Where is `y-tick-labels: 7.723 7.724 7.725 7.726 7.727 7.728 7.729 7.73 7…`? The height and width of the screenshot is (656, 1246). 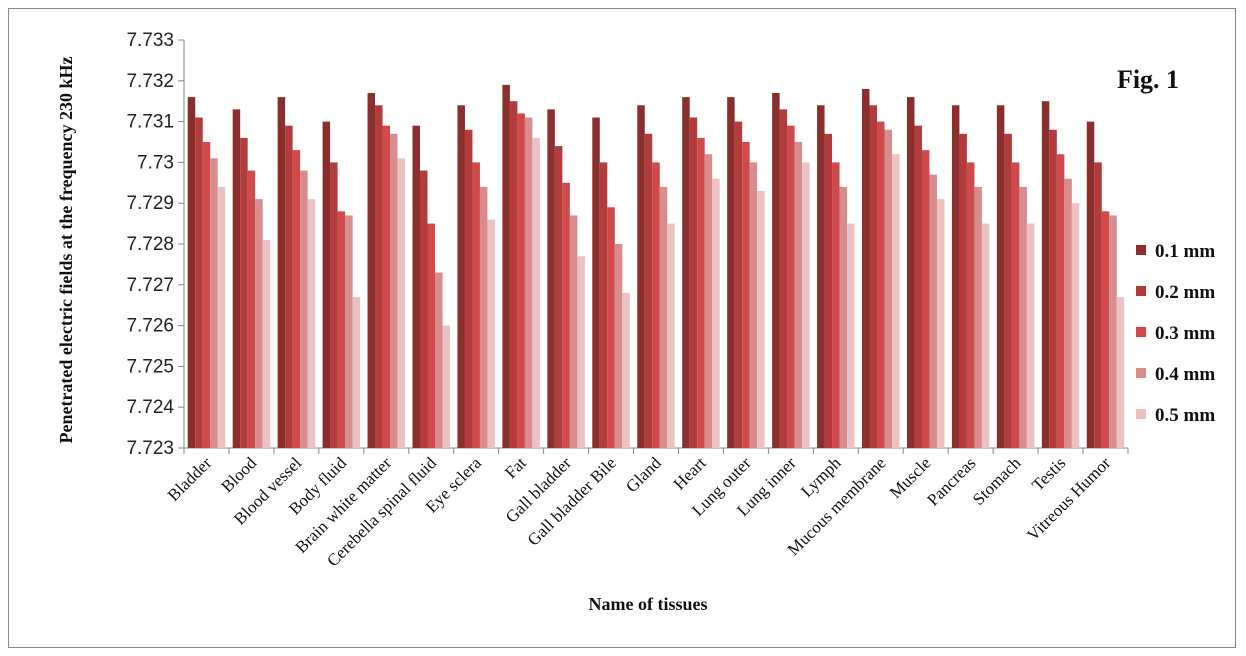 y-tick-labels: 7.723 7.724 7.725 7.726 7.727 7.728 7.729 7.73 7… is located at coordinates (150, 244).